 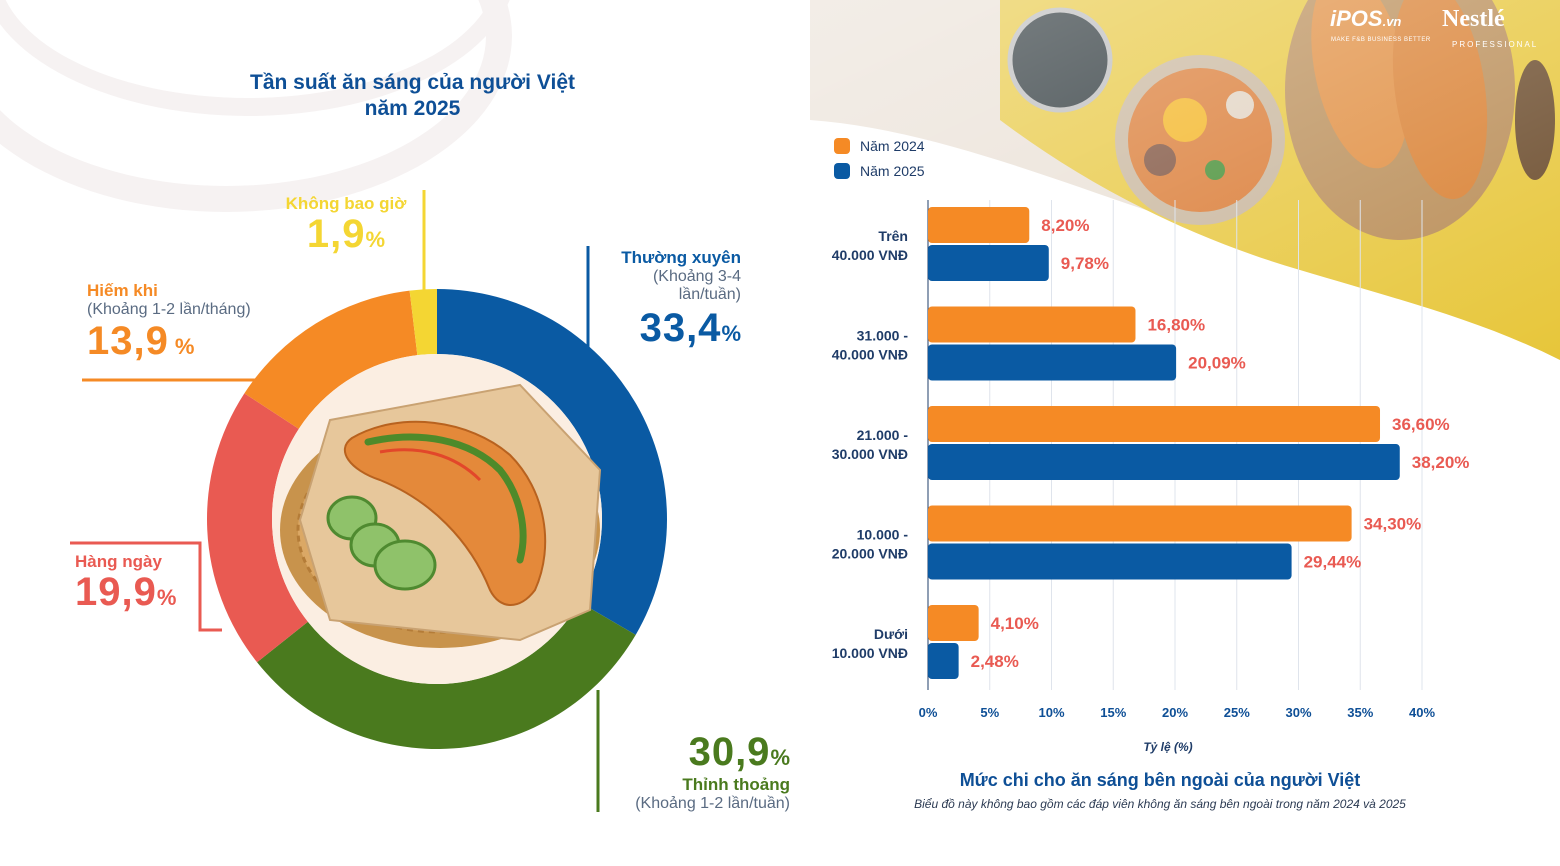 I want to click on nestle-tagline: PROFESSIONAL, so click(x=1495, y=44).